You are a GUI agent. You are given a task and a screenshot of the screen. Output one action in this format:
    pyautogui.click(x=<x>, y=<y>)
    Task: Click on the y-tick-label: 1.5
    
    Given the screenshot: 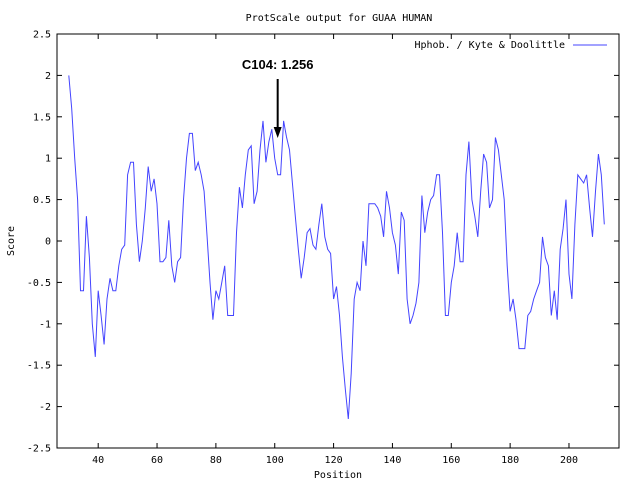 What is the action you would take?
    pyautogui.click(x=42, y=117)
    